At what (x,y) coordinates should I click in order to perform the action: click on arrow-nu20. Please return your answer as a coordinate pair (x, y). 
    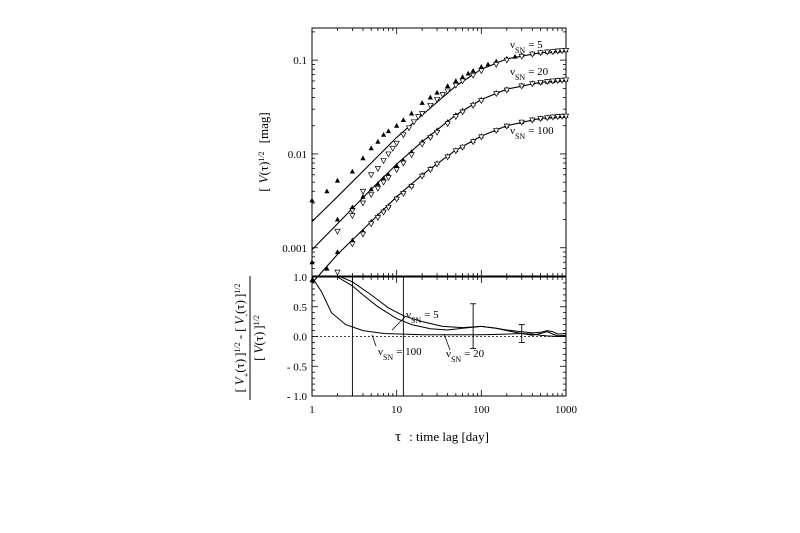
    Looking at the image, I should click on (447, 342).